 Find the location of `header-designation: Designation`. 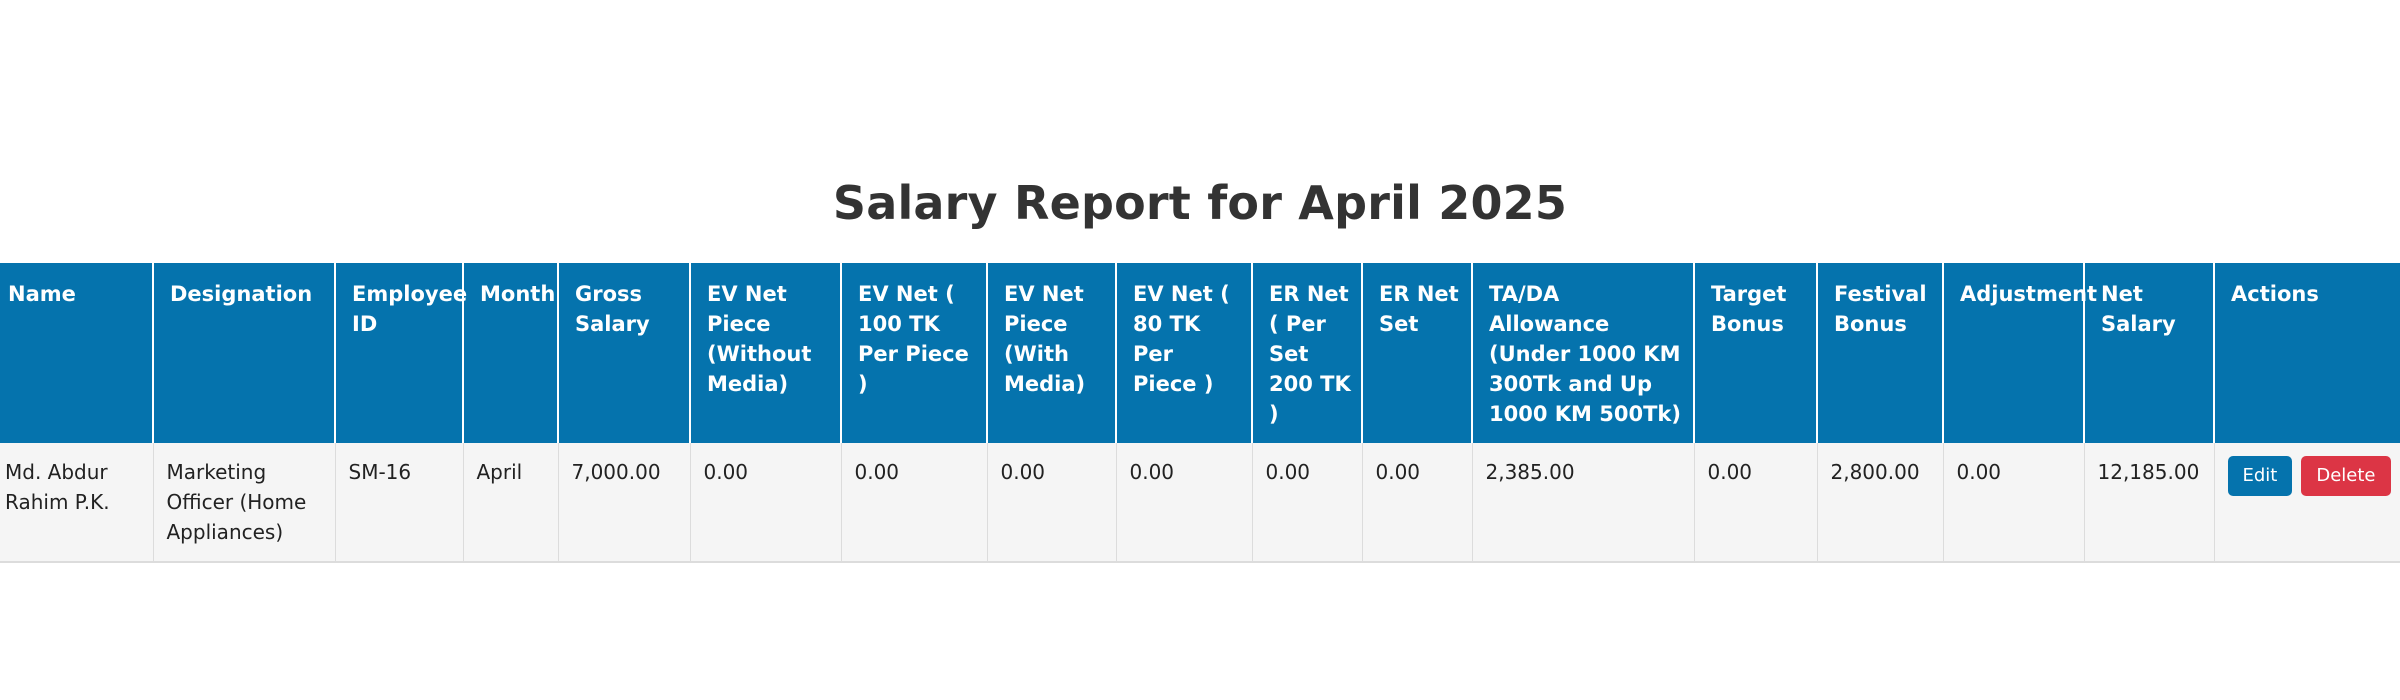

header-designation: Designation is located at coordinates (244, 353).